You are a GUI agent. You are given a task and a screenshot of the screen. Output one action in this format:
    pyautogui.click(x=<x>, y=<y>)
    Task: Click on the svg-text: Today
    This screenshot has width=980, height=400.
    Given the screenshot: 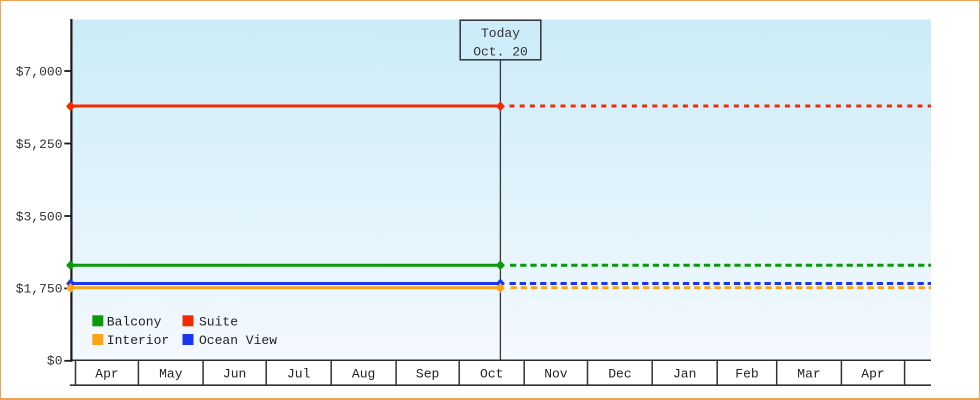 What is the action you would take?
    pyautogui.click(x=500, y=33)
    